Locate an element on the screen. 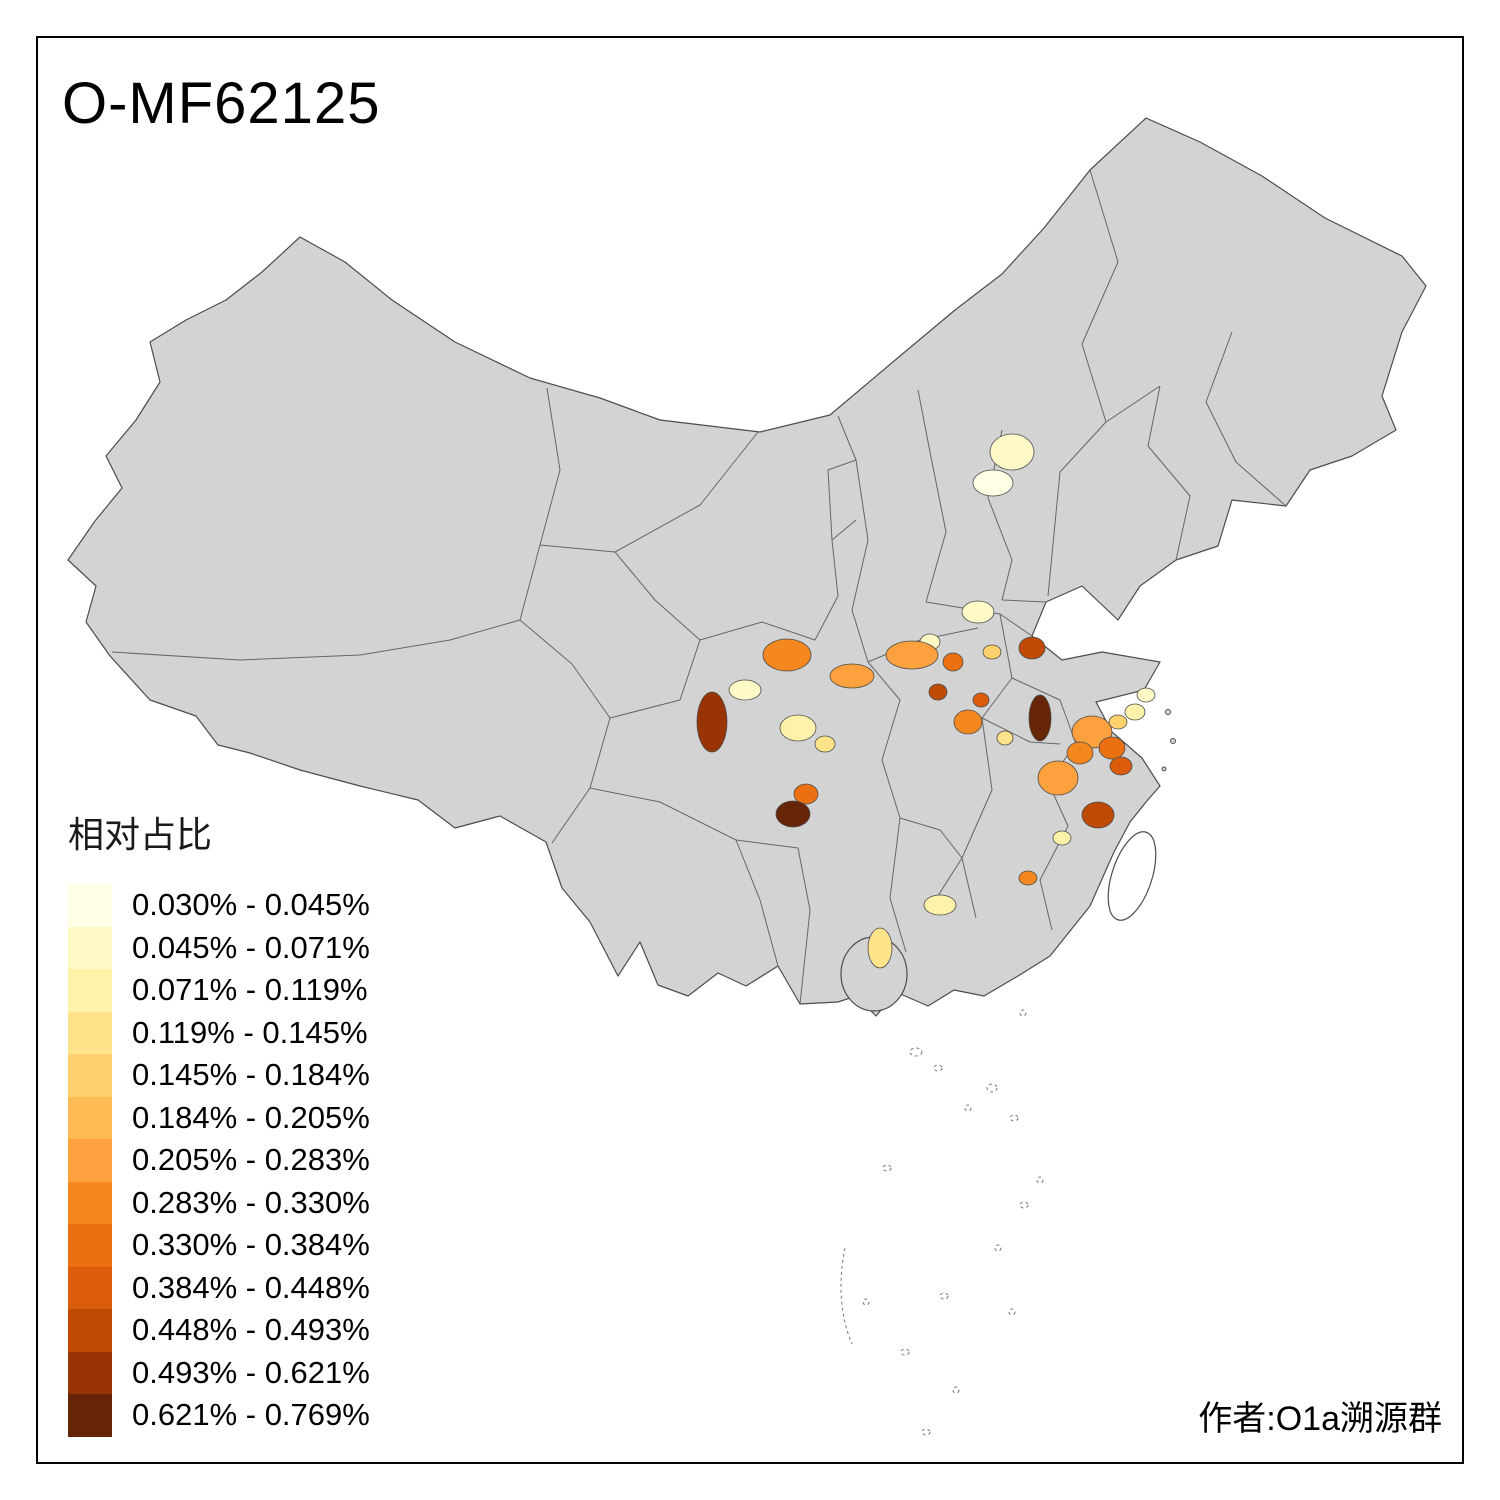  legend-title: 相对占比 is located at coordinates (140, 834).